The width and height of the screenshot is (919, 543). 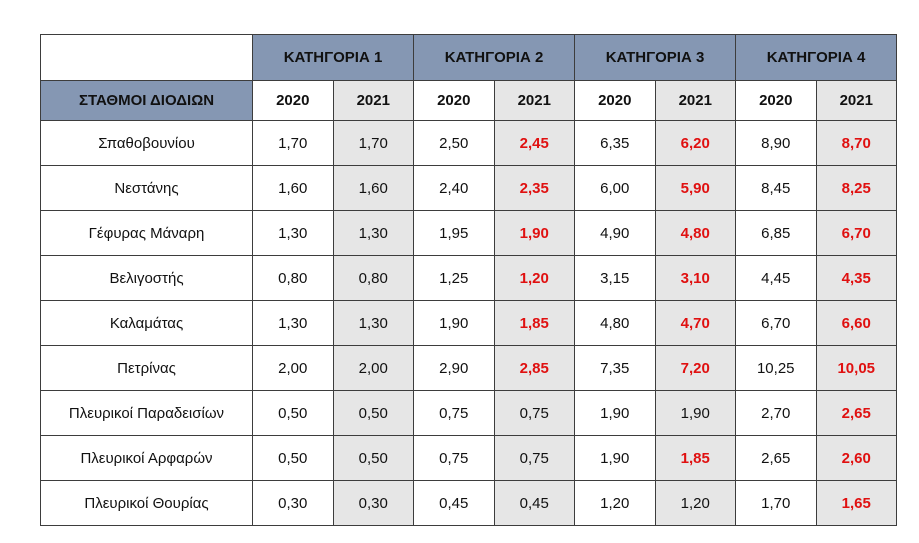 What do you see at coordinates (454, 233) in the screenshot?
I see `price-cell: 1,95` at bounding box center [454, 233].